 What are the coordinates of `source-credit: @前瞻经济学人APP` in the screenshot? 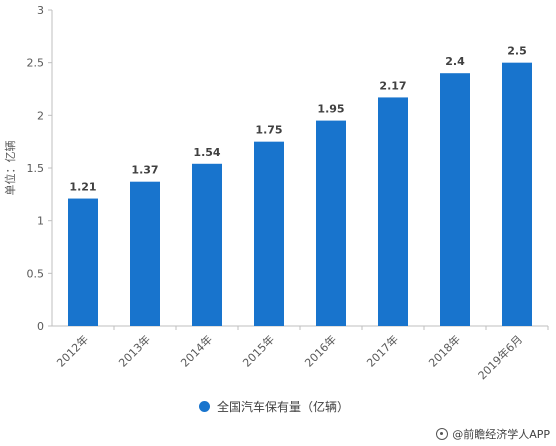 It's located at (493, 434).